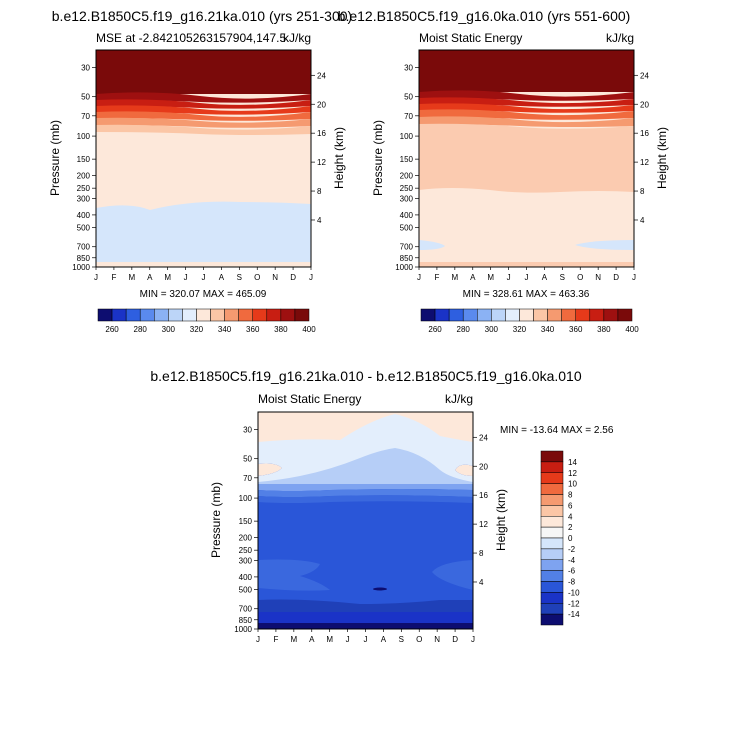 Image resolution: width=732 pixels, height=732 pixels. I want to click on variable-label: MSE at -2.842105263157904,147.5, so click(191, 38).